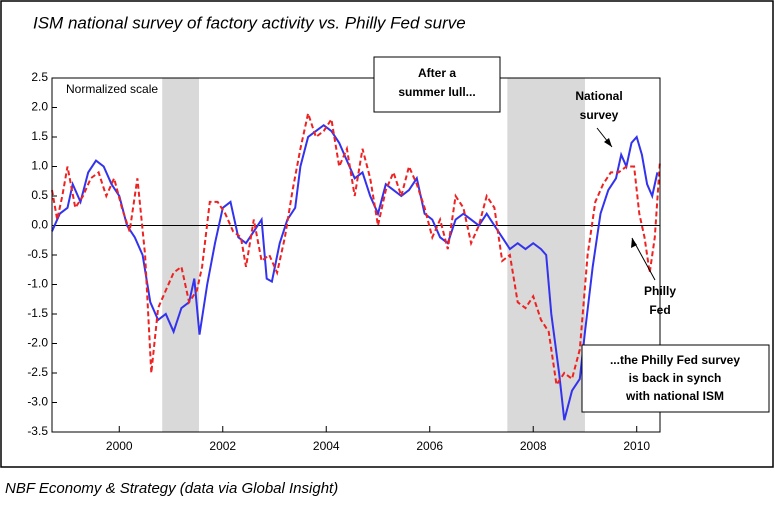  I want to click on y-tick-label: -0.5, so click(37, 254).